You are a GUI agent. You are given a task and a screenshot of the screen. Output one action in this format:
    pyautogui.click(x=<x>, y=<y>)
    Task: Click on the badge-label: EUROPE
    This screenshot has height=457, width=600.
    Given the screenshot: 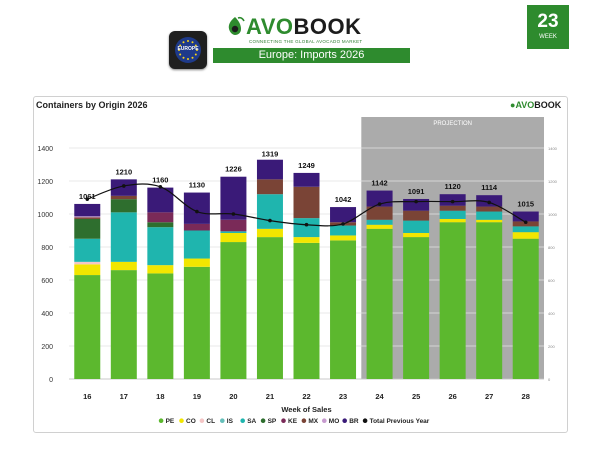 What is the action you would take?
    pyautogui.click(x=188, y=49)
    